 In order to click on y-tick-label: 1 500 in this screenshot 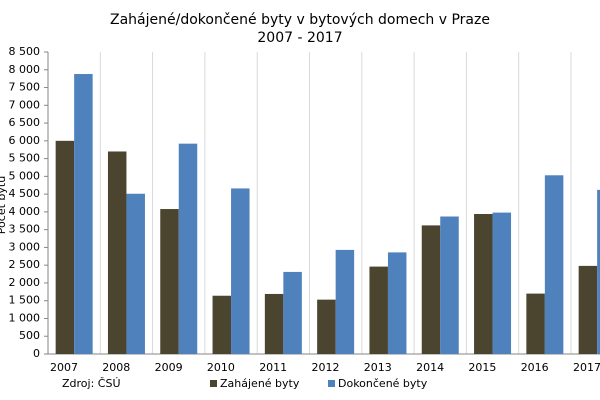, I will do `click(25, 300)`.